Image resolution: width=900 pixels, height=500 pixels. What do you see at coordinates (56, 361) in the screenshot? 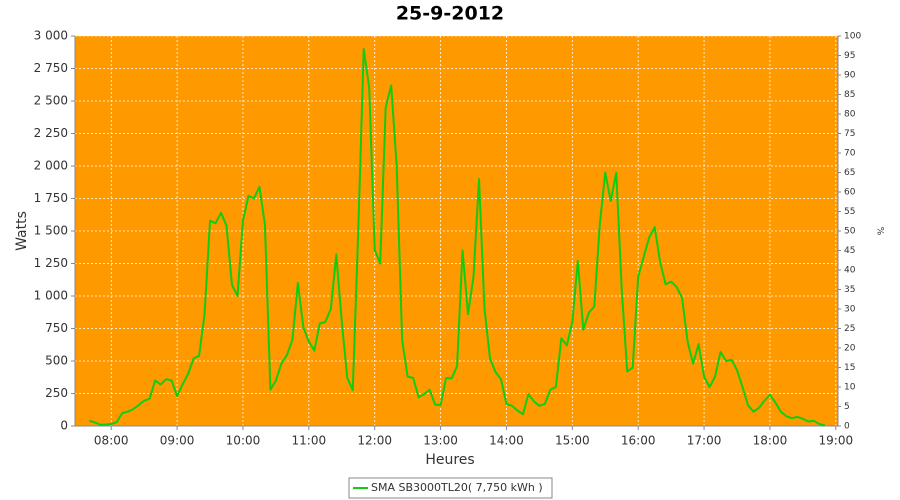
I see `y-tick-label: 500` at bounding box center [56, 361].